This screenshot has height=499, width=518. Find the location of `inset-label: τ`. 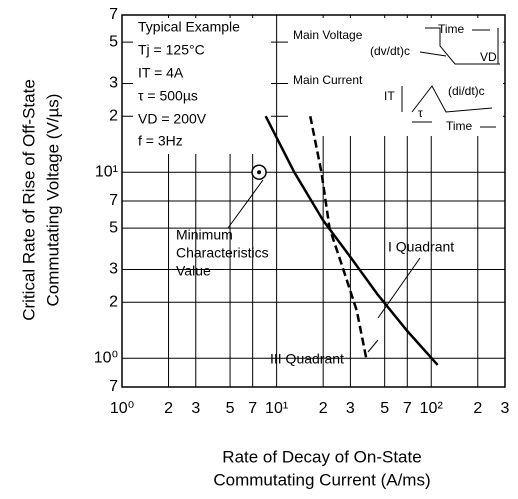

inset-label: τ is located at coordinates (420, 113).